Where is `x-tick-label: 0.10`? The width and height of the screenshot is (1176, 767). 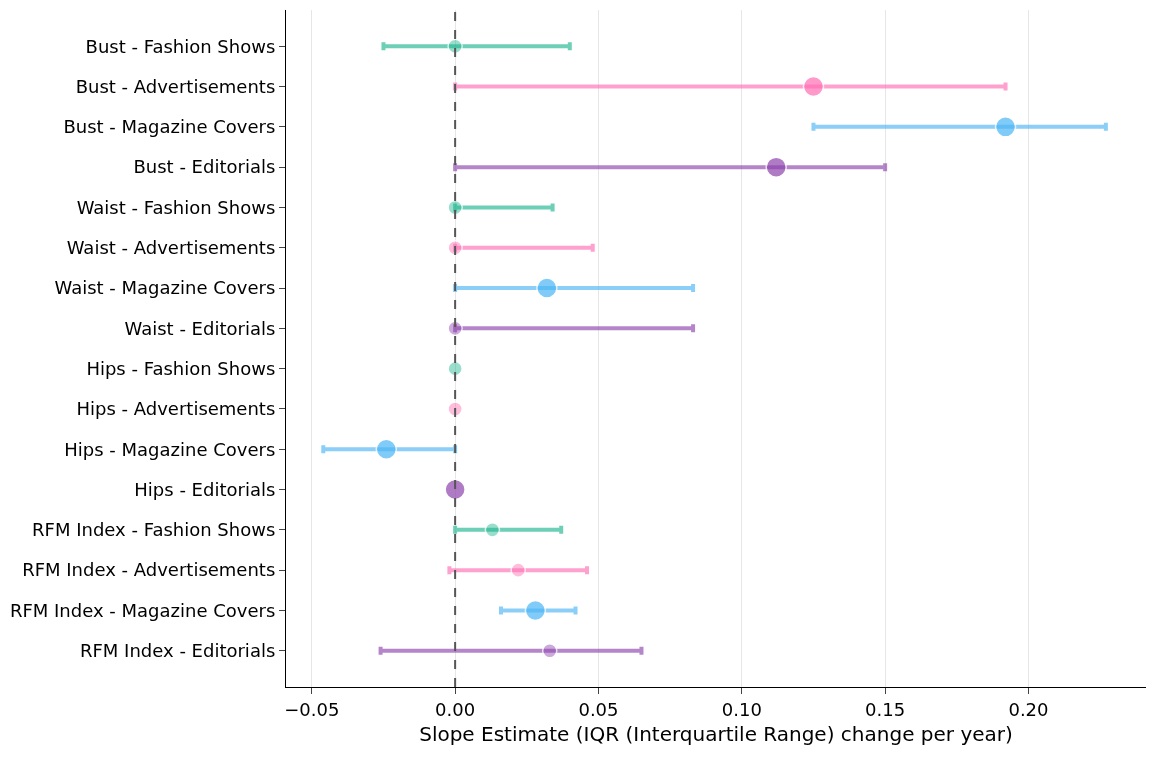 x-tick-label: 0.10 is located at coordinates (741, 709).